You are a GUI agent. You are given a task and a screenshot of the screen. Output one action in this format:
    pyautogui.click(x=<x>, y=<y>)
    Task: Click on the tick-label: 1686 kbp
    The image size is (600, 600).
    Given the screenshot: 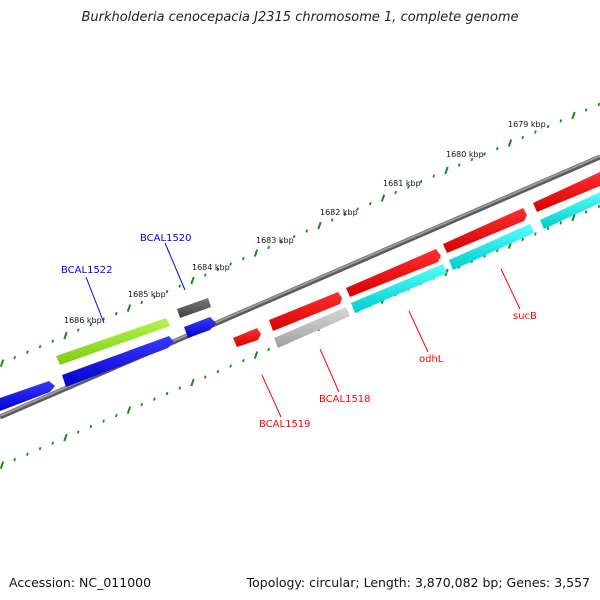 What is the action you would take?
    pyautogui.click(x=83, y=320)
    